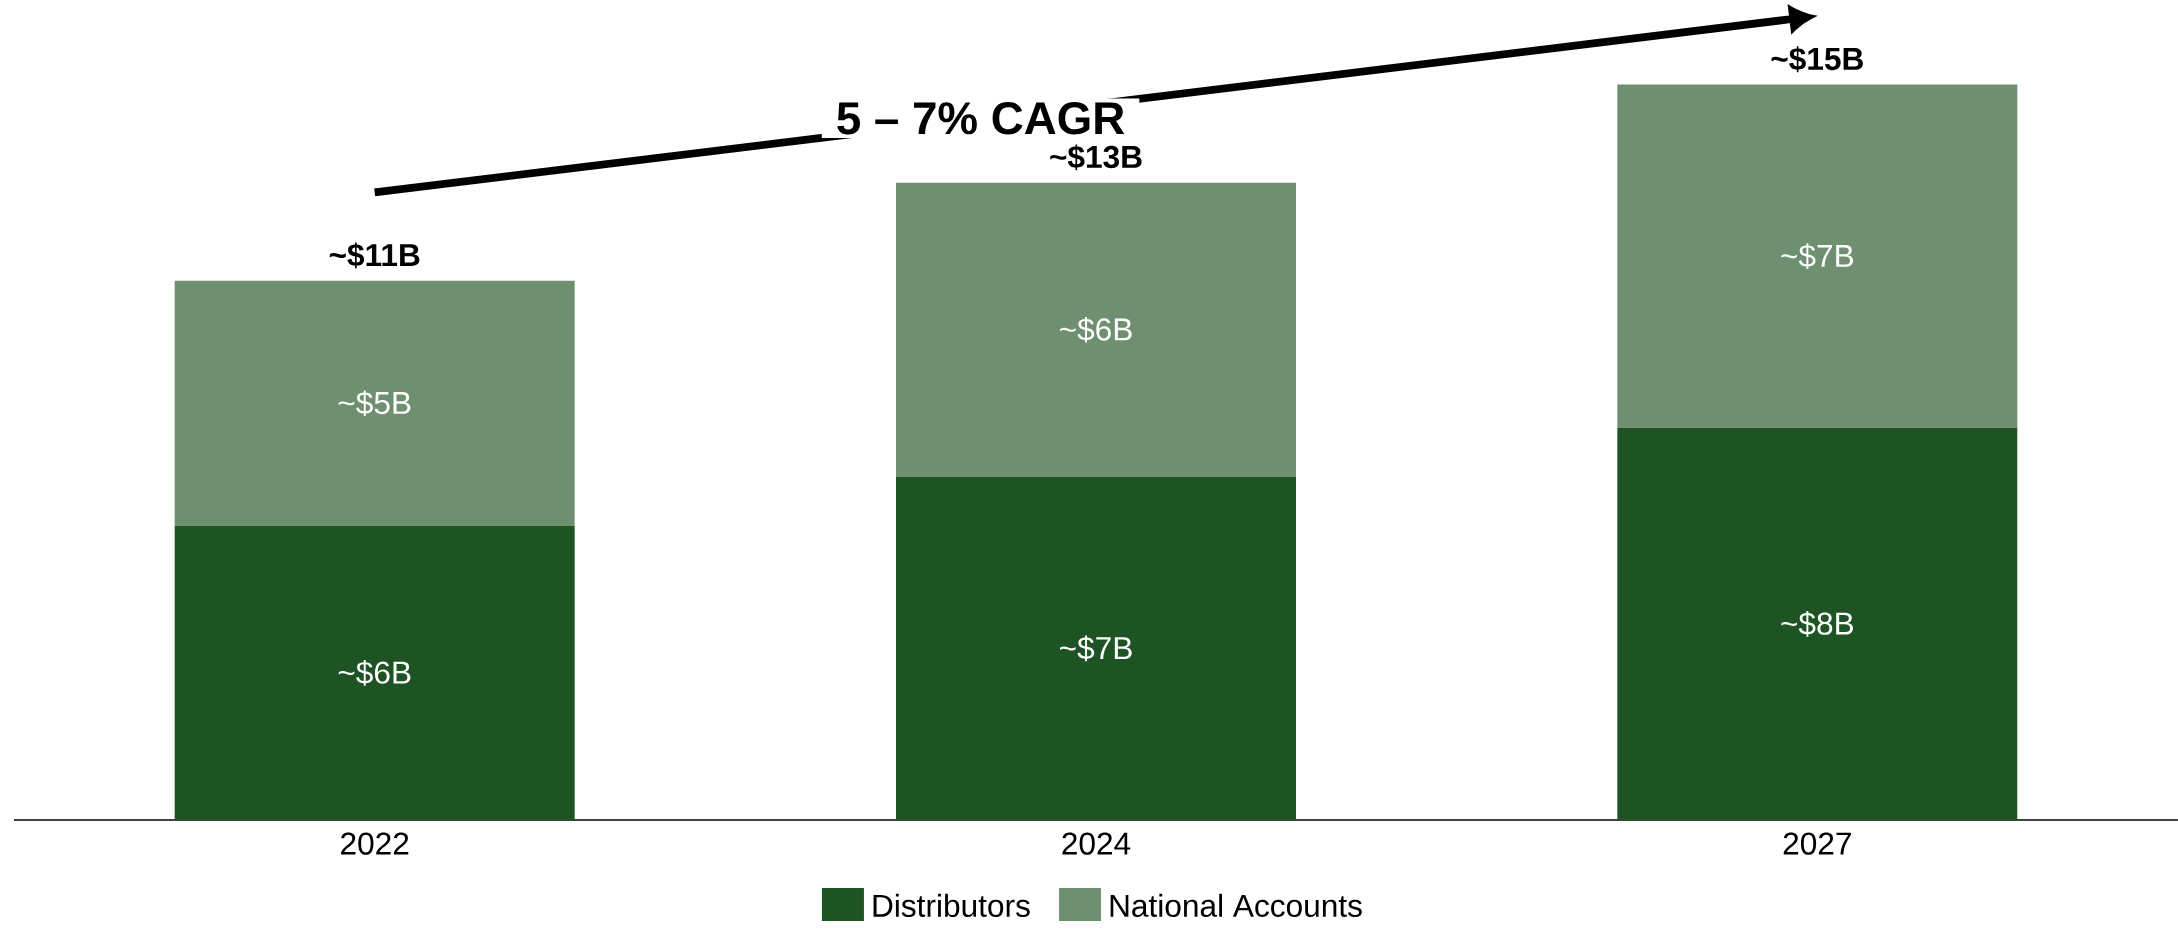  What do you see at coordinates (1096, 157) in the screenshot?
I see `total-label: ~$13B` at bounding box center [1096, 157].